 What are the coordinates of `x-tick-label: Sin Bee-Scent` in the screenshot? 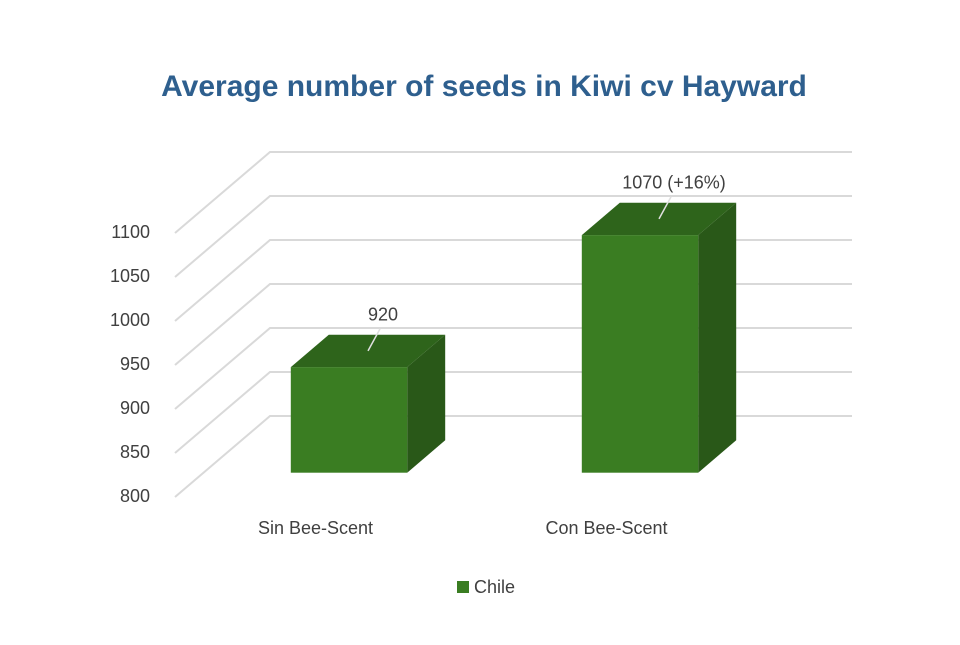 It's located at (315, 528).